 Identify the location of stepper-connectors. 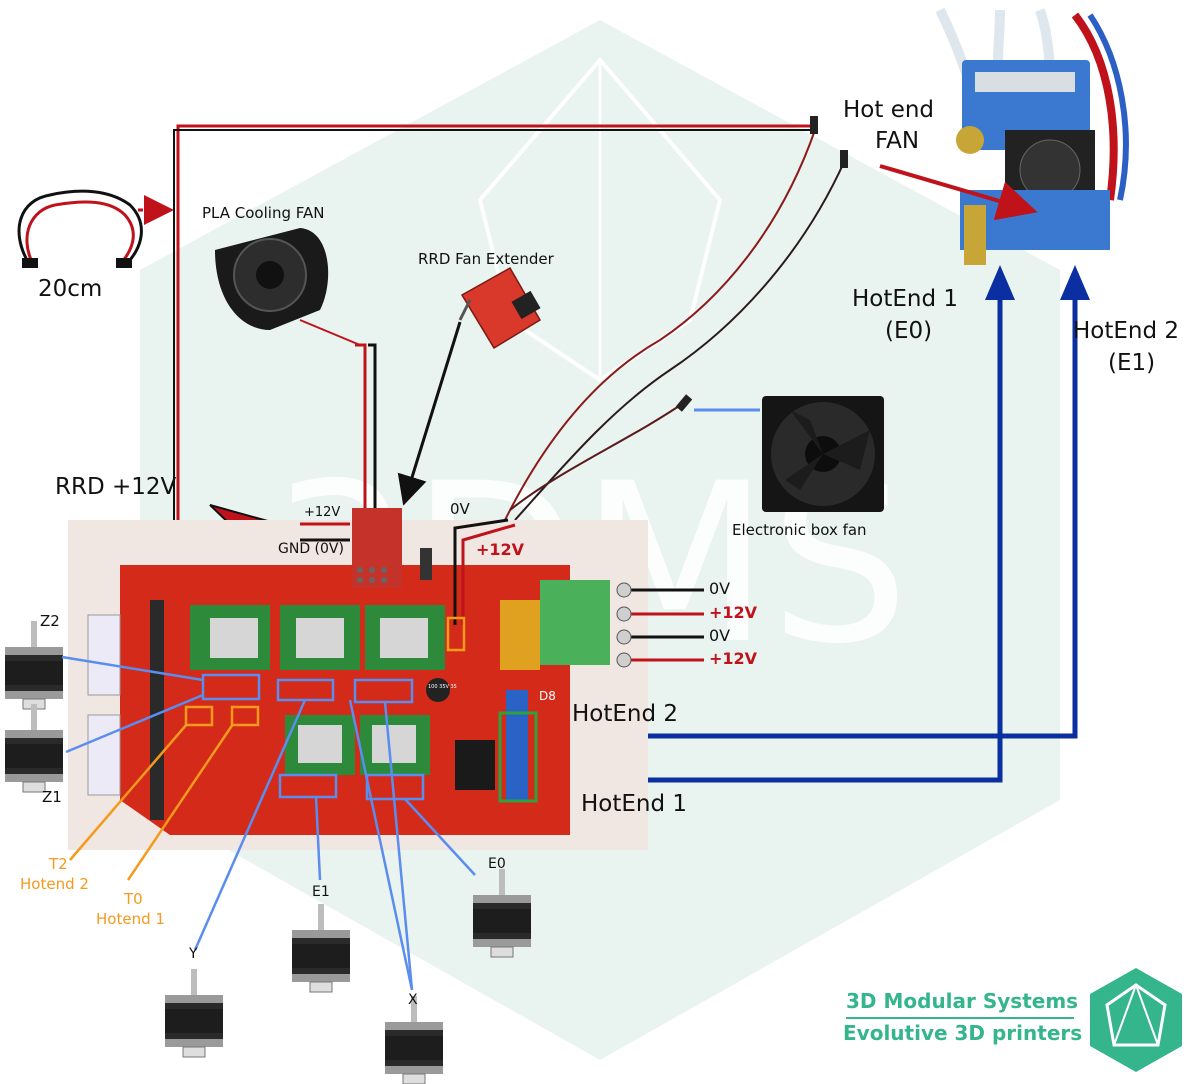
(104, 705).